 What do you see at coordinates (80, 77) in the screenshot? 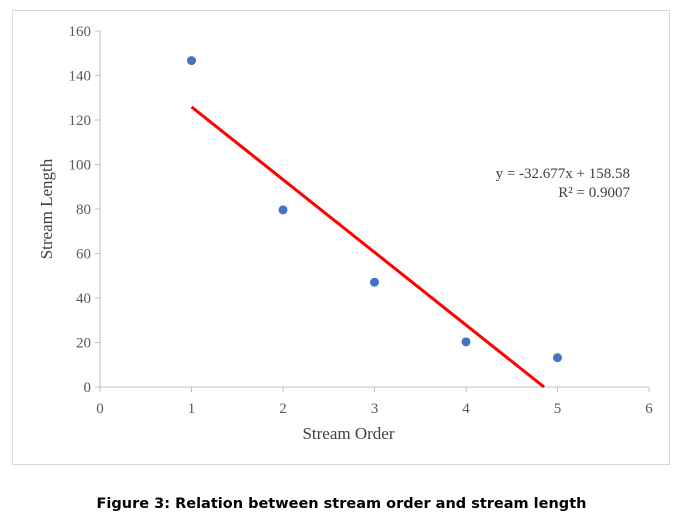
I see `y-tick-label: 140` at bounding box center [80, 77].